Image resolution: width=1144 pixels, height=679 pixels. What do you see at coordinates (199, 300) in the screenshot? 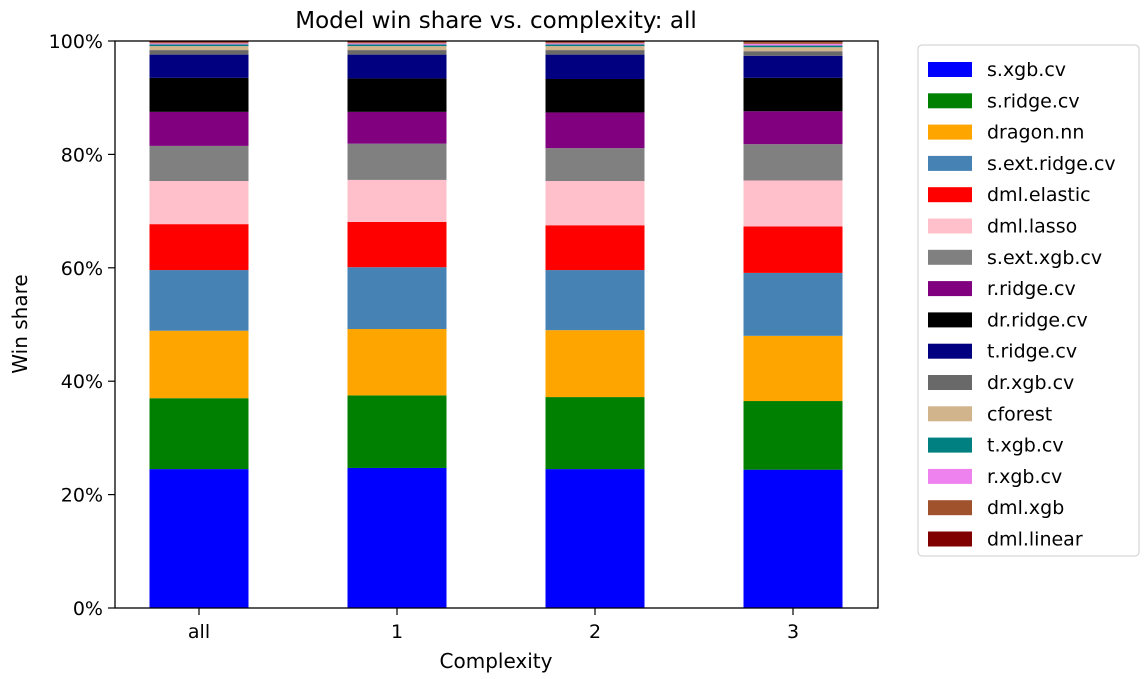
I see `bar-s-ext-ridge-cv-all` at bounding box center [199, 300].